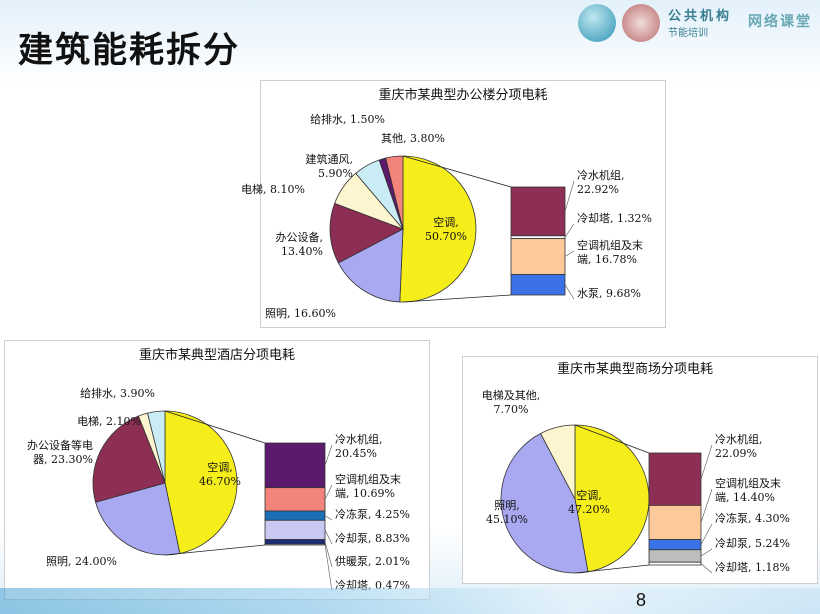 This screenshot has height=614, width=820. Describe the element at coordinates (330, 166) in the screenshot. I see `slice-label: 建筑通风, 5.90%` at that location.